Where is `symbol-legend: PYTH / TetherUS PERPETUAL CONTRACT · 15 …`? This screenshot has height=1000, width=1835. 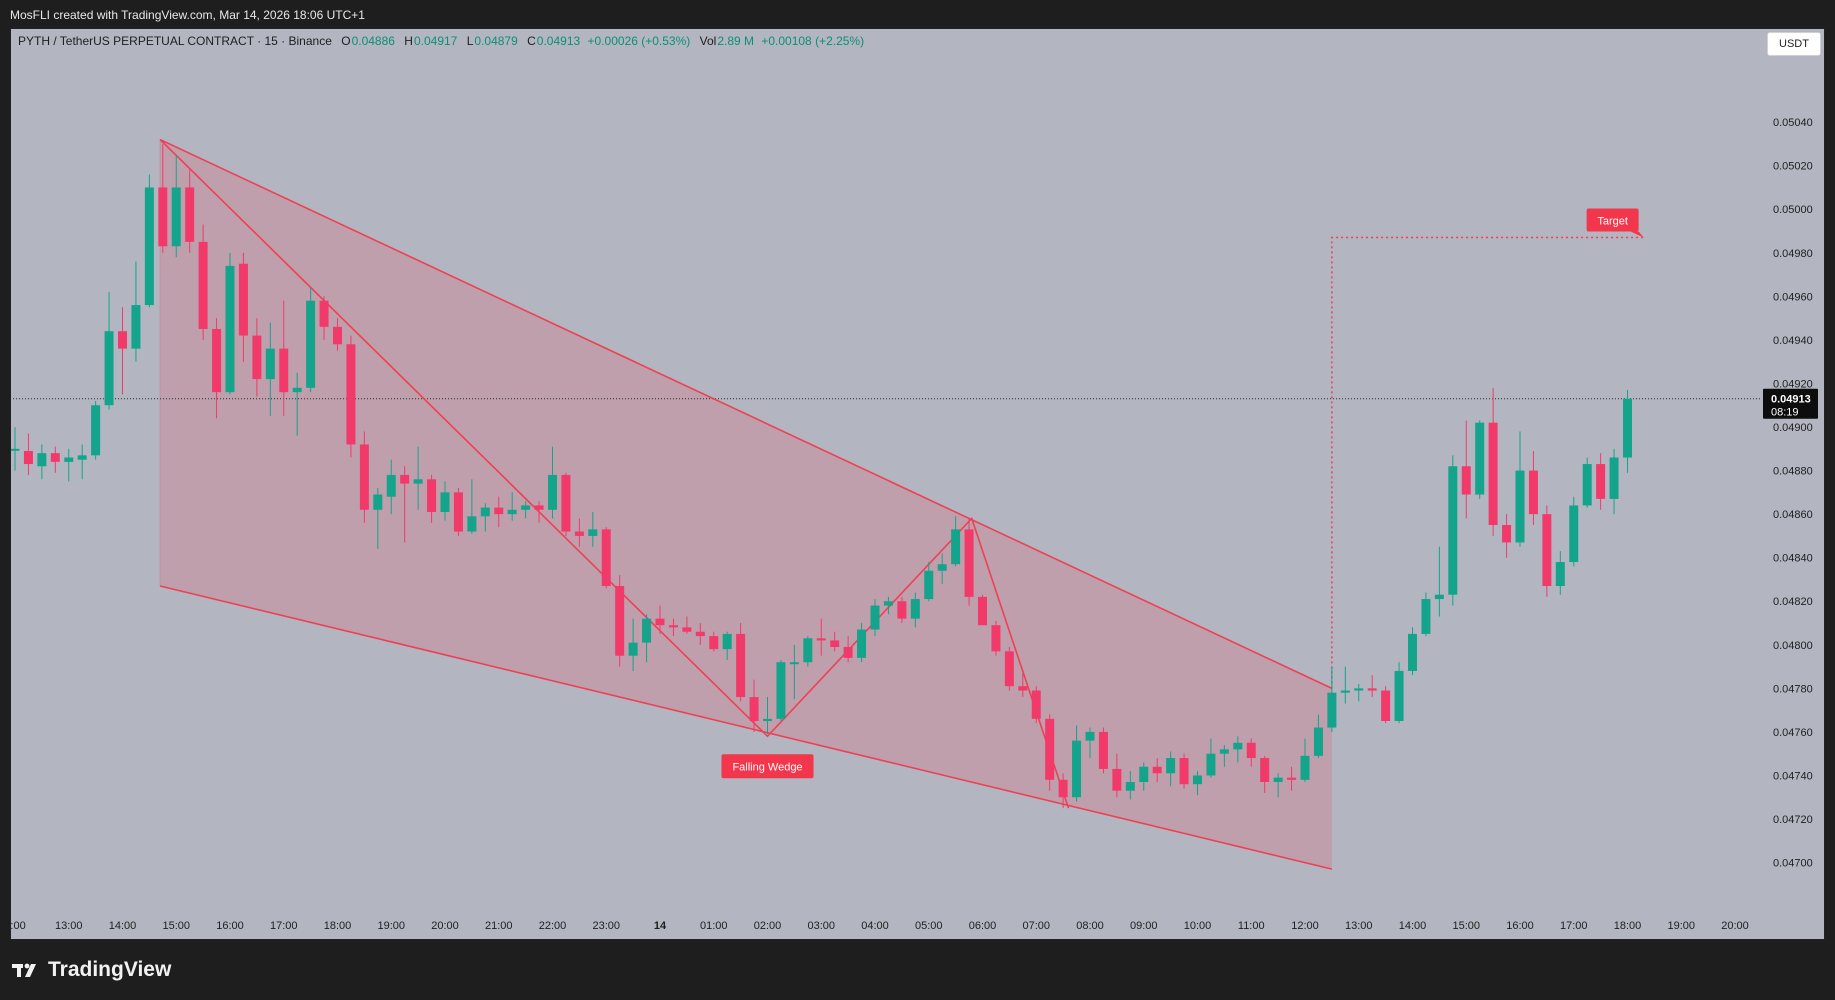 symbol-legend: PYTH / TetherUS PERPETUAL CONTRACT · 15 … is located at coordinates (441, 41).